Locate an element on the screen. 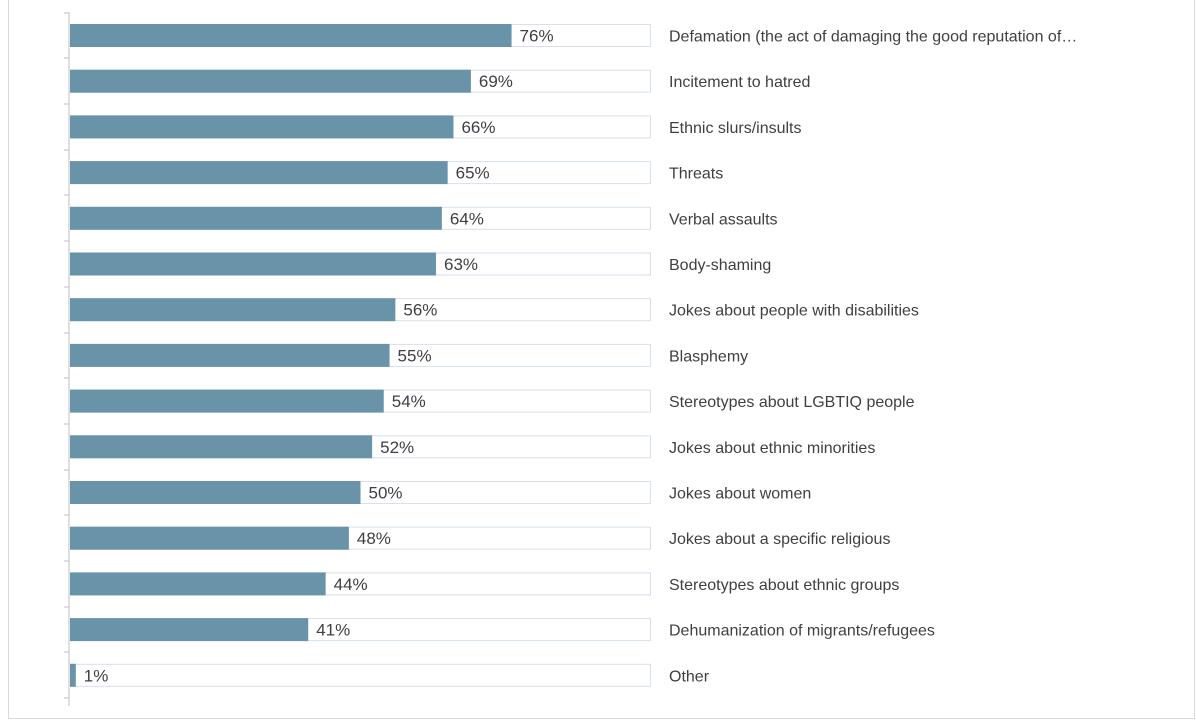 Image resolution: width=1196 pixels, height=727 pixels. bar-value-label: 44% is located at coordinates (351, 584).